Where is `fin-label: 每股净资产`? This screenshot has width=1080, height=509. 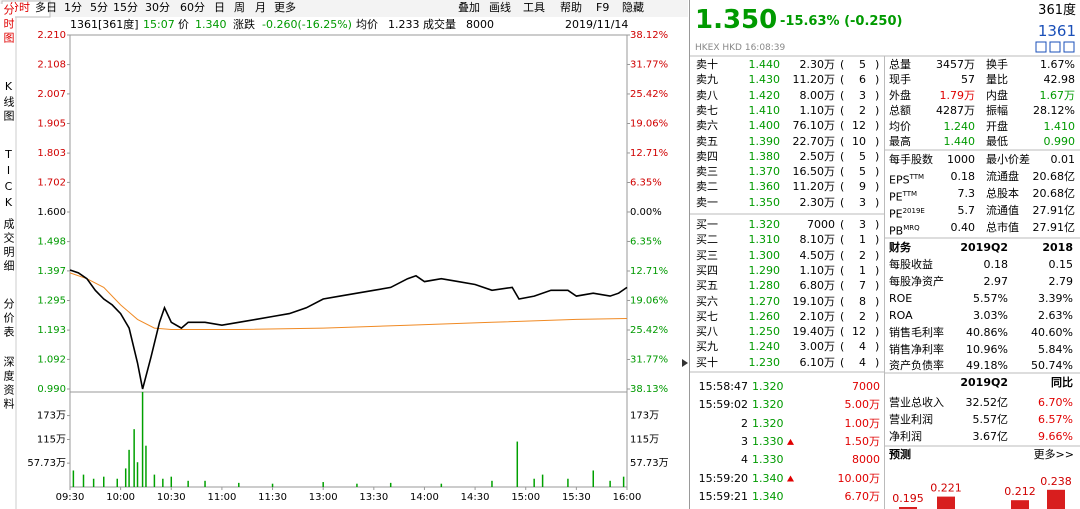
fin-label: 每股净资产 is located at coordinates (916, 281).